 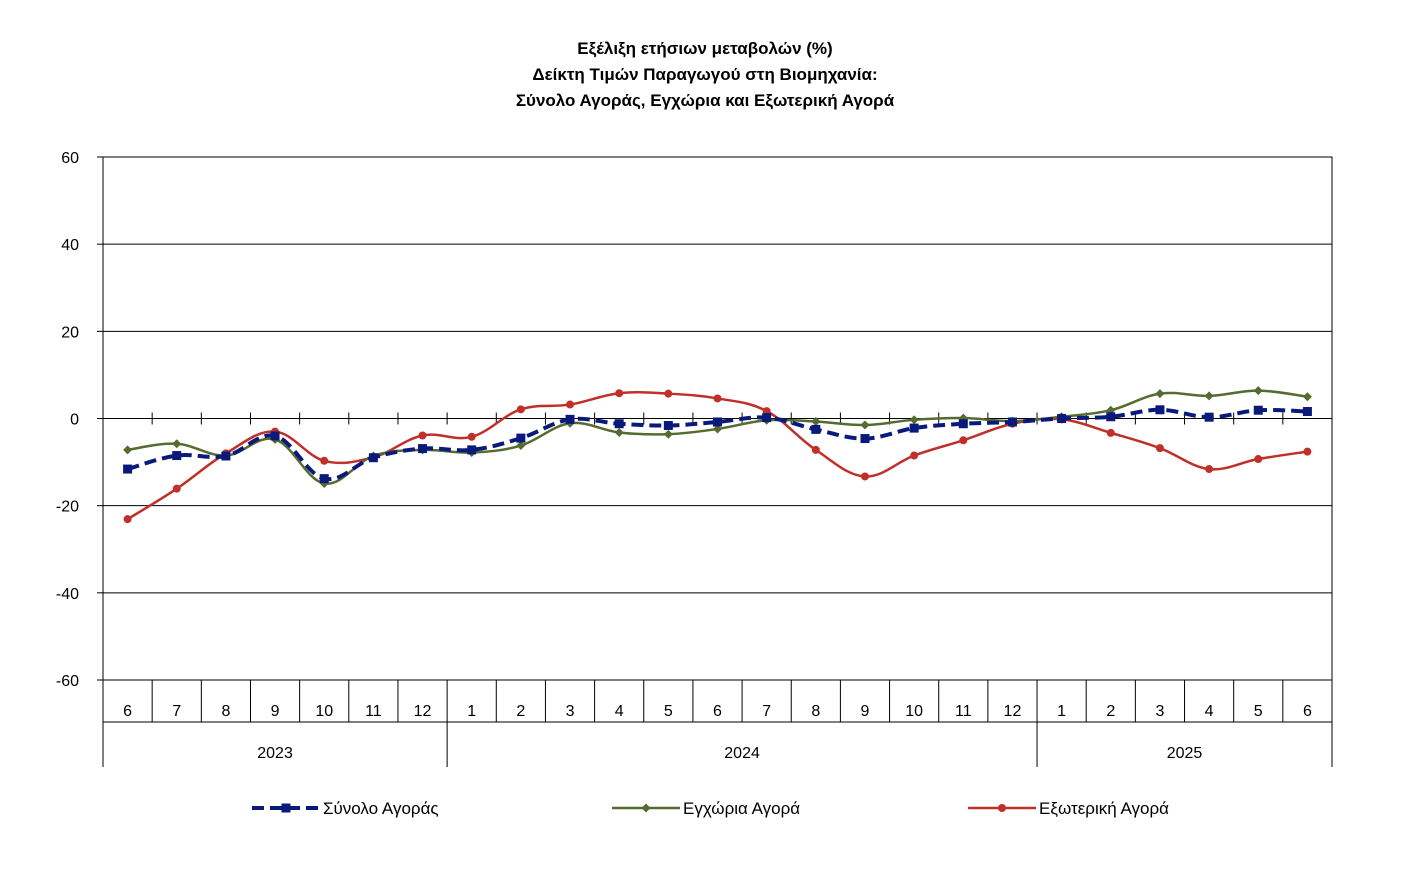 I want to click on x-tick-label-19: 1, so click(x=1061, y=711).